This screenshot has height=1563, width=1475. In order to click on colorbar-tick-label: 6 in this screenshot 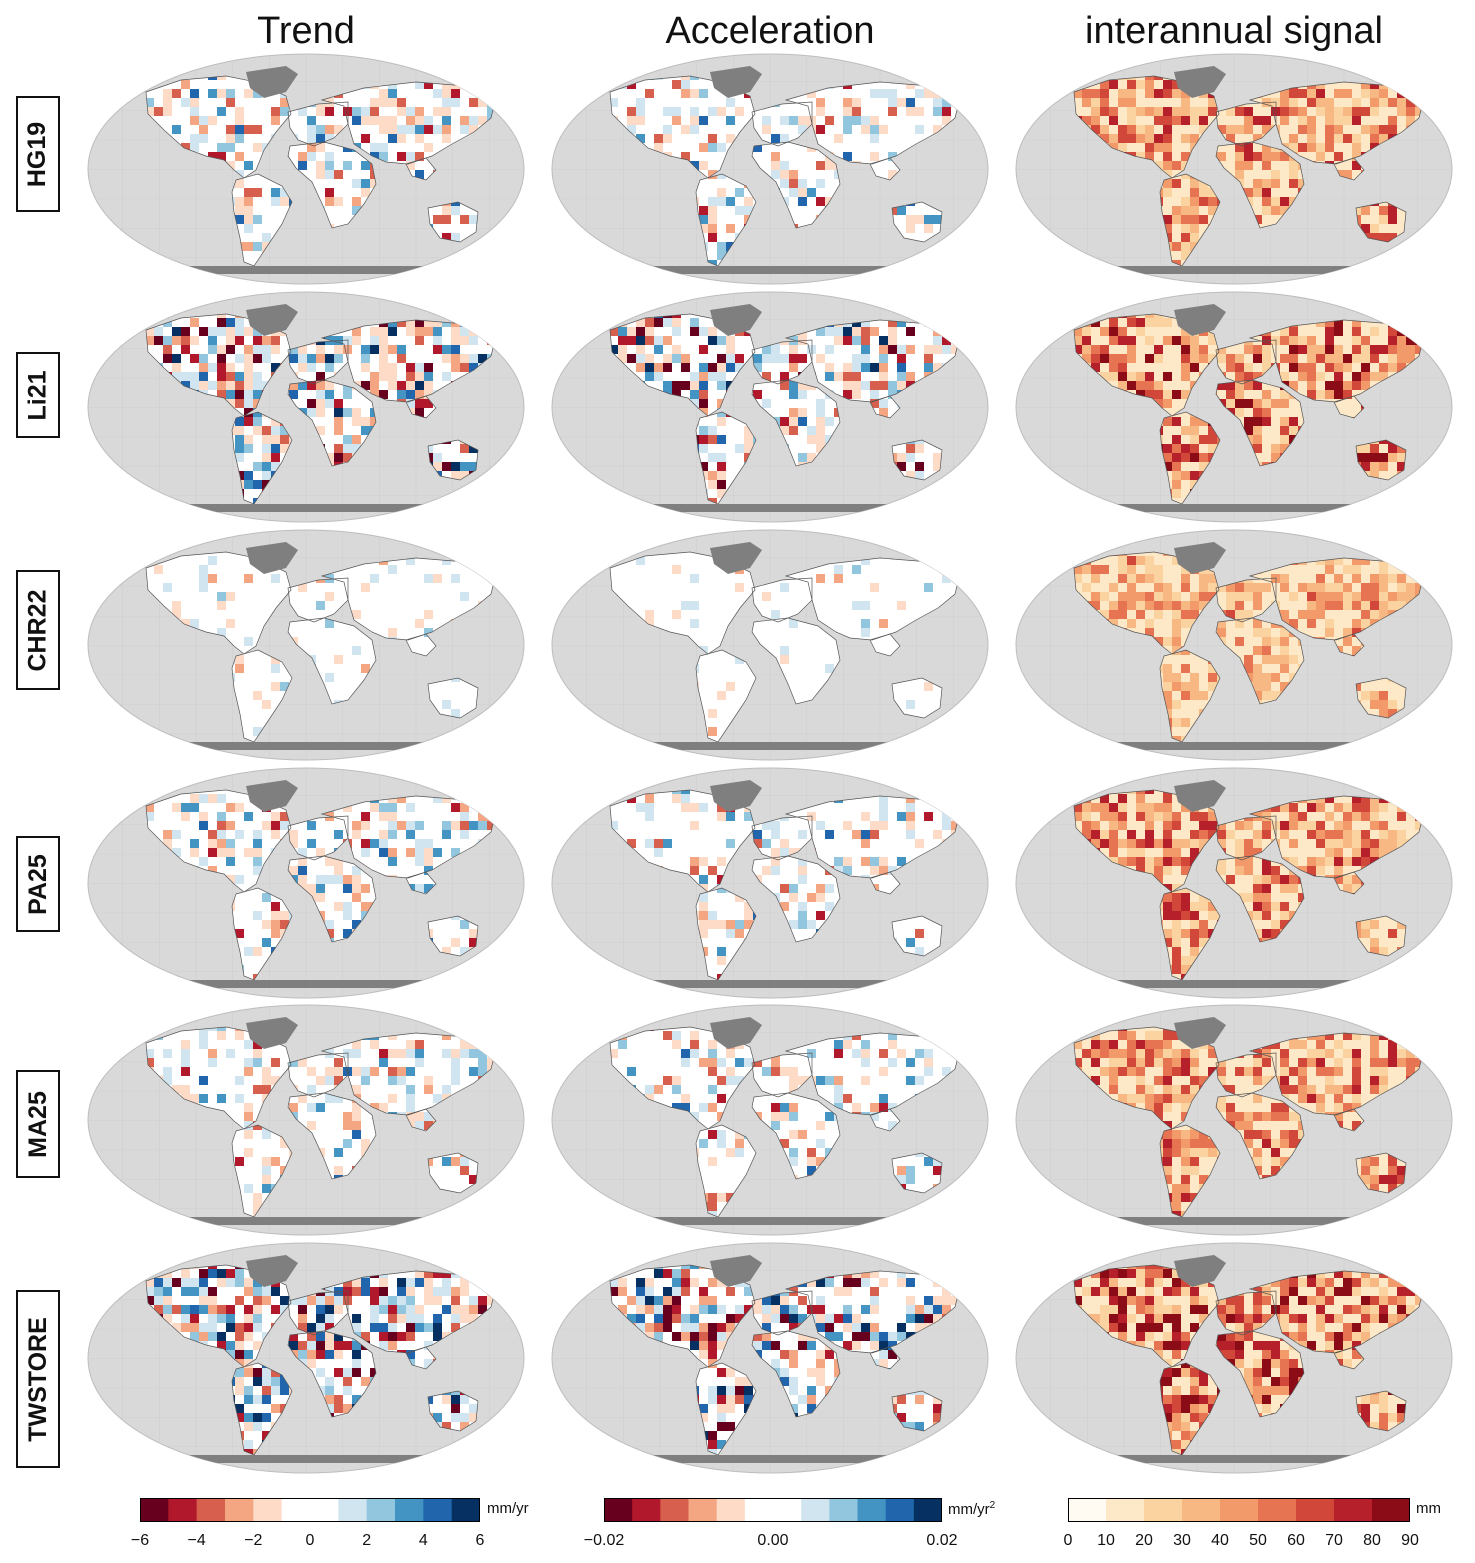, I will do `click(480, 1540)`.